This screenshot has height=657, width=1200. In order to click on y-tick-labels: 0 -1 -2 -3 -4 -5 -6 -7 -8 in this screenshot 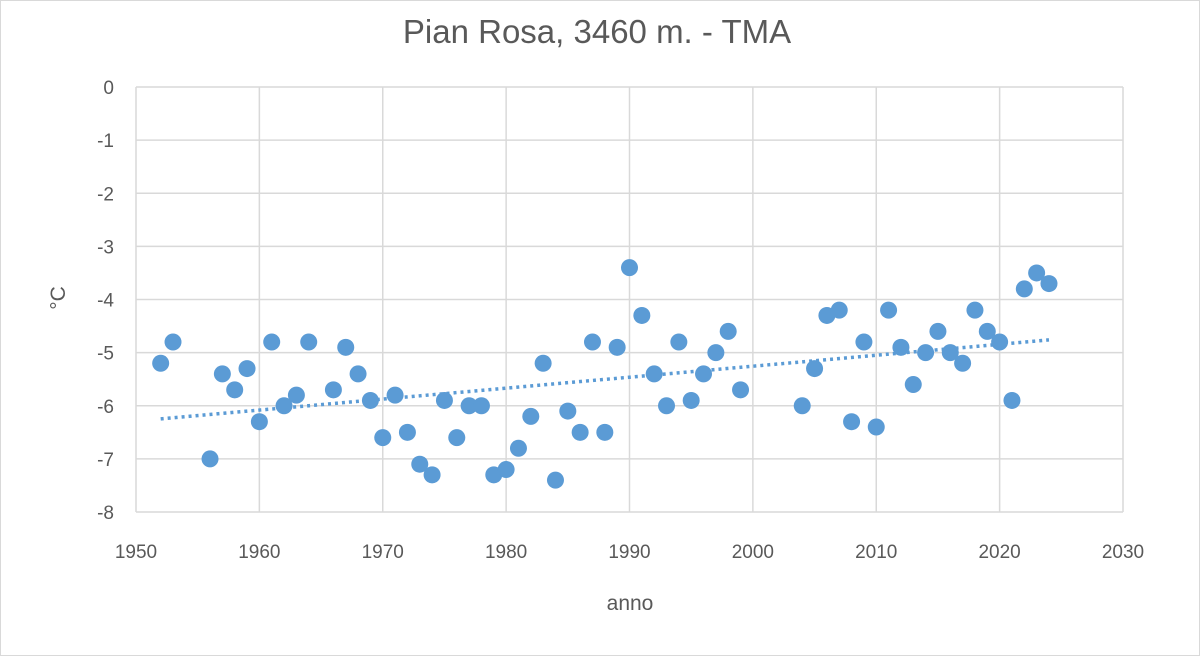, I will do `click(105, 301)`.